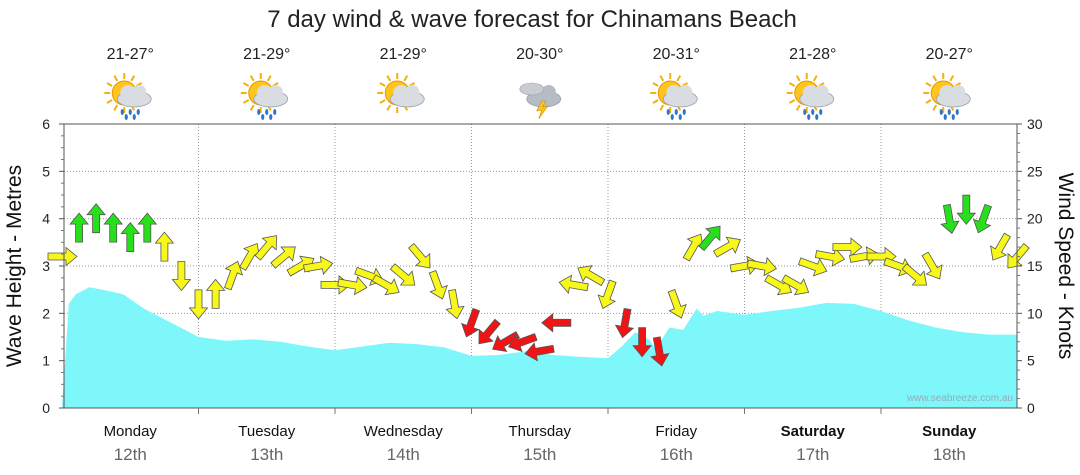  What do you see at coordinates (46, 313) in the screenshot?
I see `left-tick-label: 2` at bounding box center [46, 313].